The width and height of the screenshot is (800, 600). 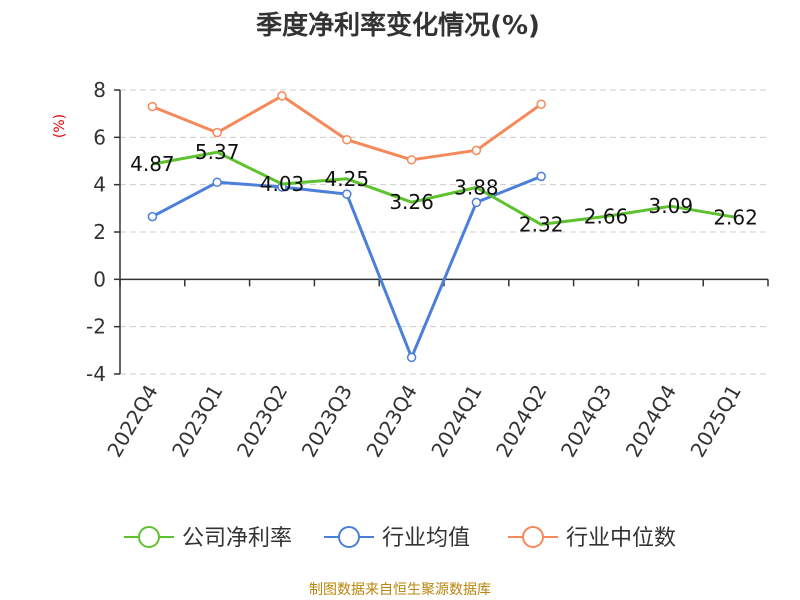 I want to click on legend-label: 行业均值, so click(x=426, y=538).